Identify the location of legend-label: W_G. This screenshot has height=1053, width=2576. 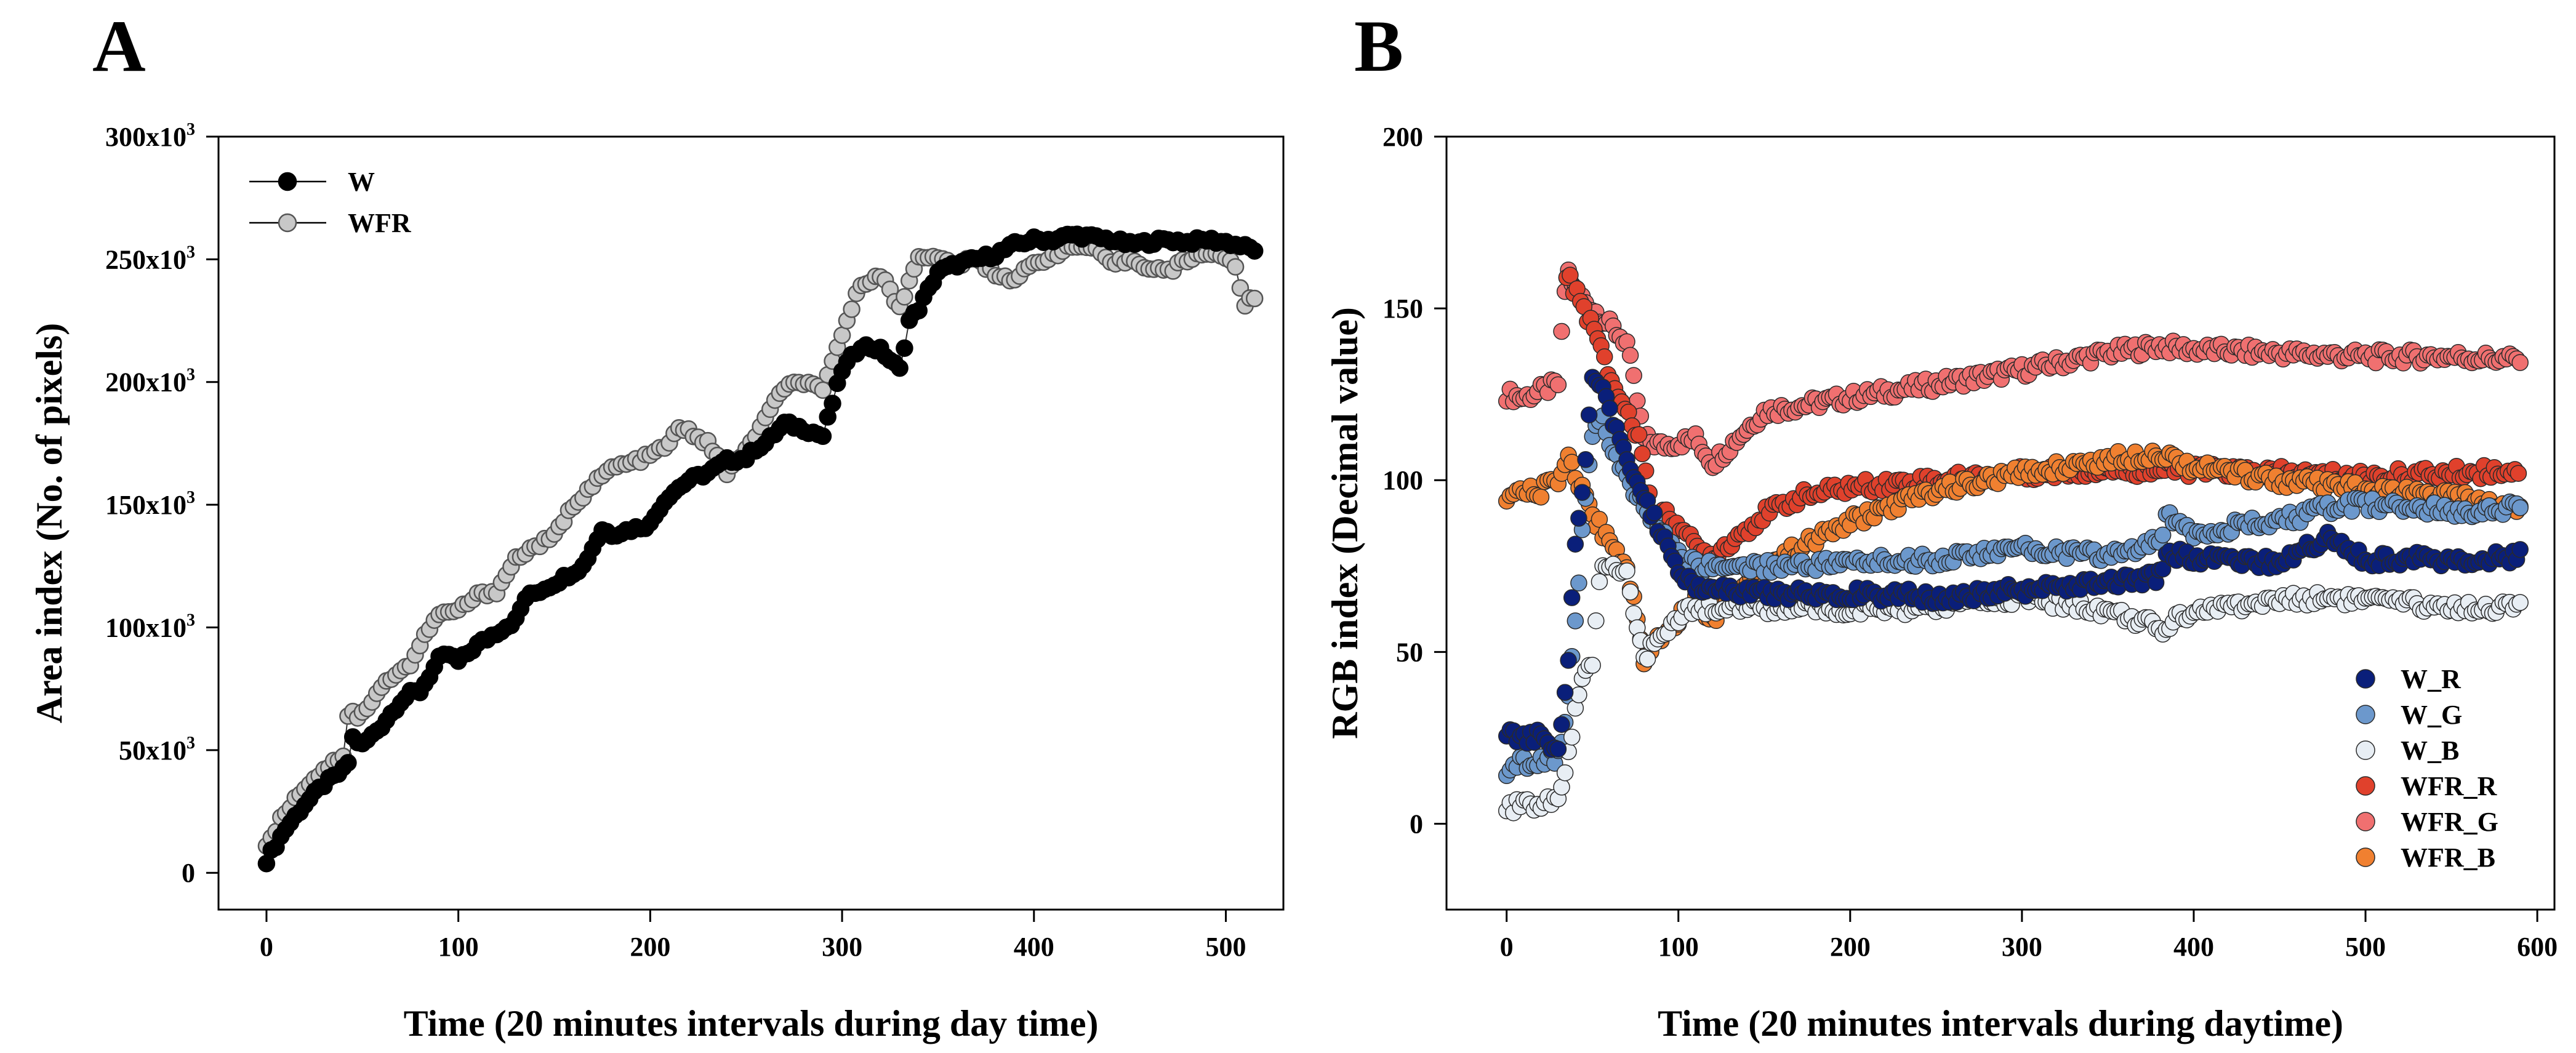
(2431, 715).